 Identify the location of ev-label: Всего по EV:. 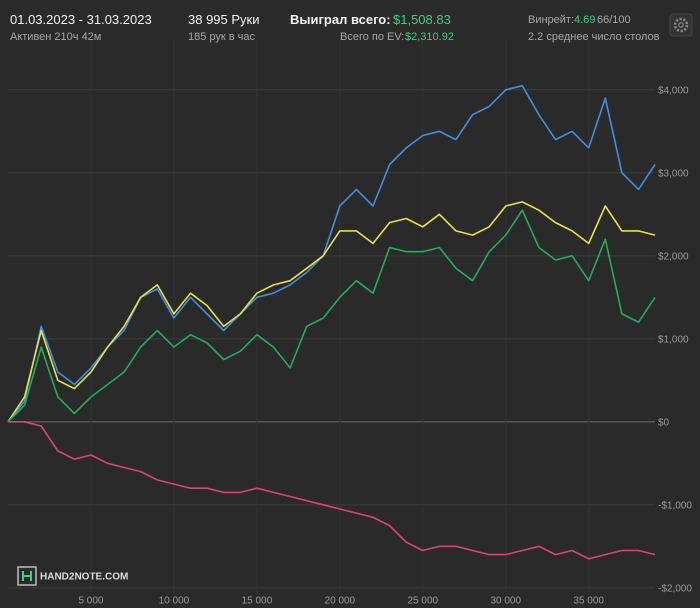
(372, 37).